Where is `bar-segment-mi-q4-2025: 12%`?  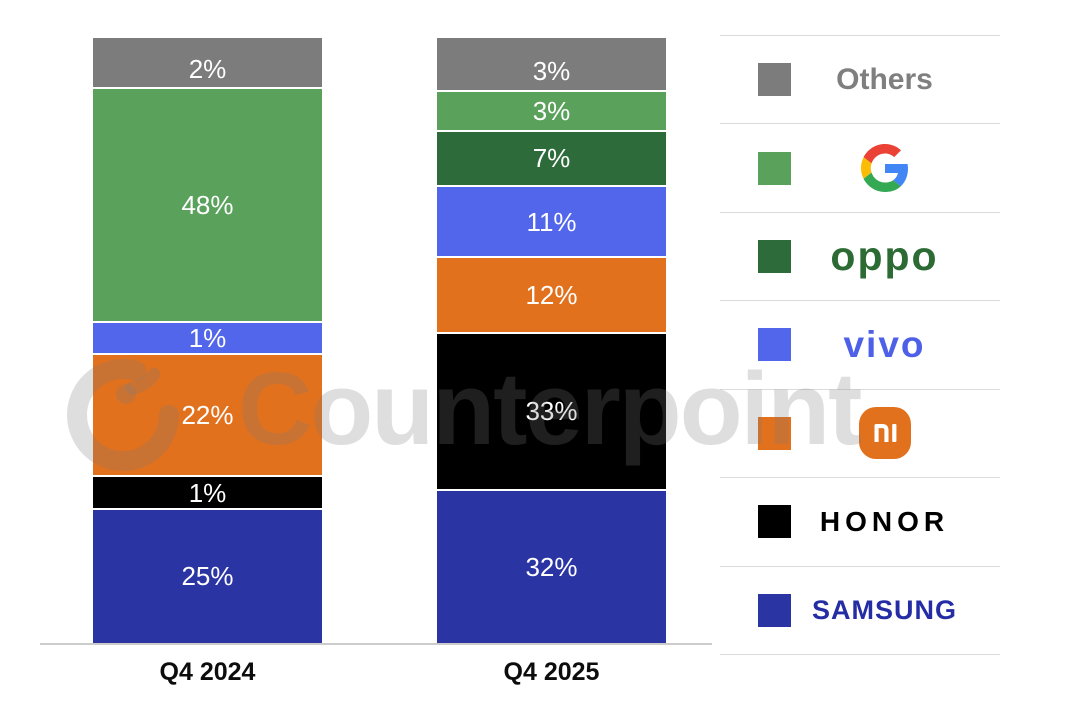
bar-segment-mi-q4-2025: 12% is located at coordinates (551, 294).